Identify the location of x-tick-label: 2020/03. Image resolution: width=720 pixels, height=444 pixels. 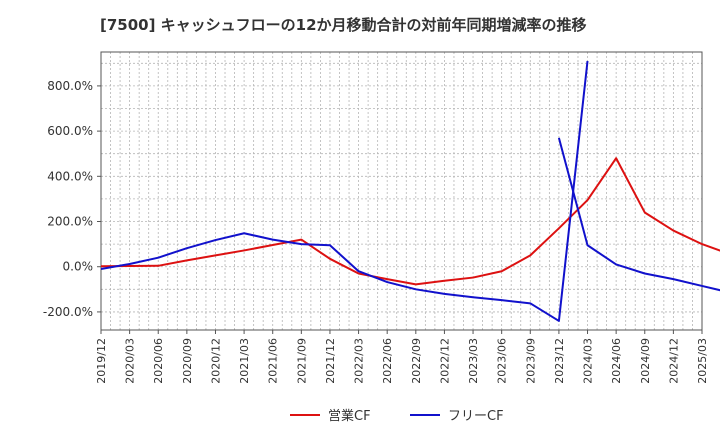
(130, 361).